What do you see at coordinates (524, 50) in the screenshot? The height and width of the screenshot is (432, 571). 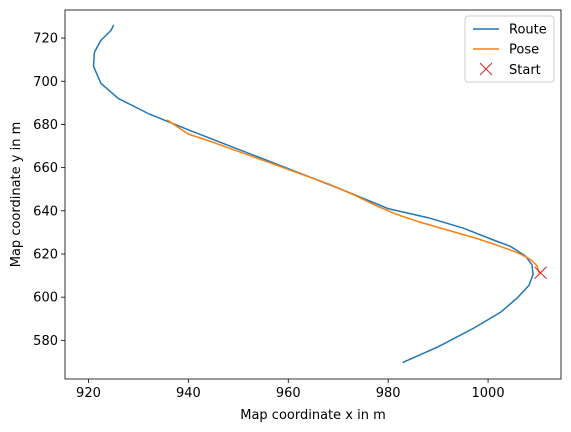 I see `legend-pose-label: Pose` at bounding box center [524, 50].